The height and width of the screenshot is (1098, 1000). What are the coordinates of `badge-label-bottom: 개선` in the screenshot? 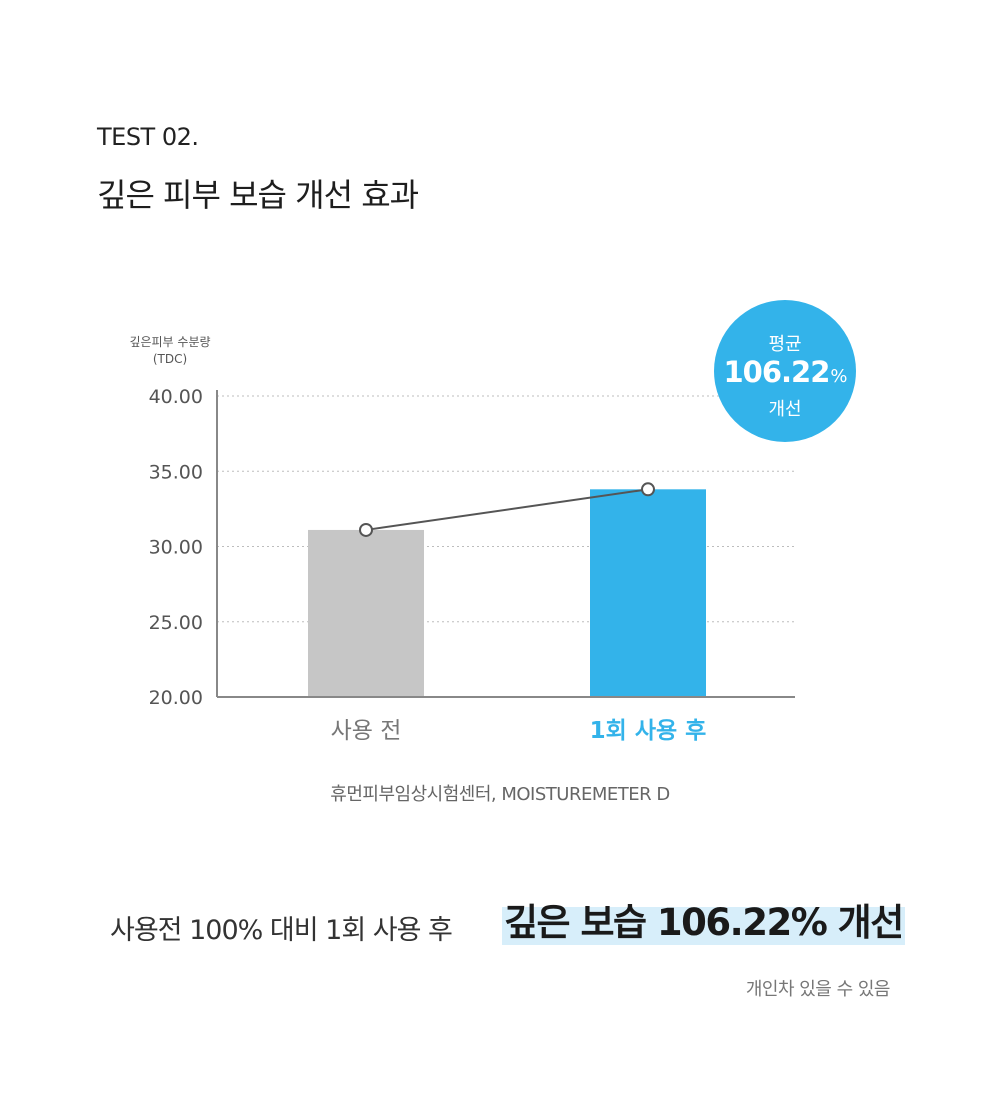 It's located at (785, 409).